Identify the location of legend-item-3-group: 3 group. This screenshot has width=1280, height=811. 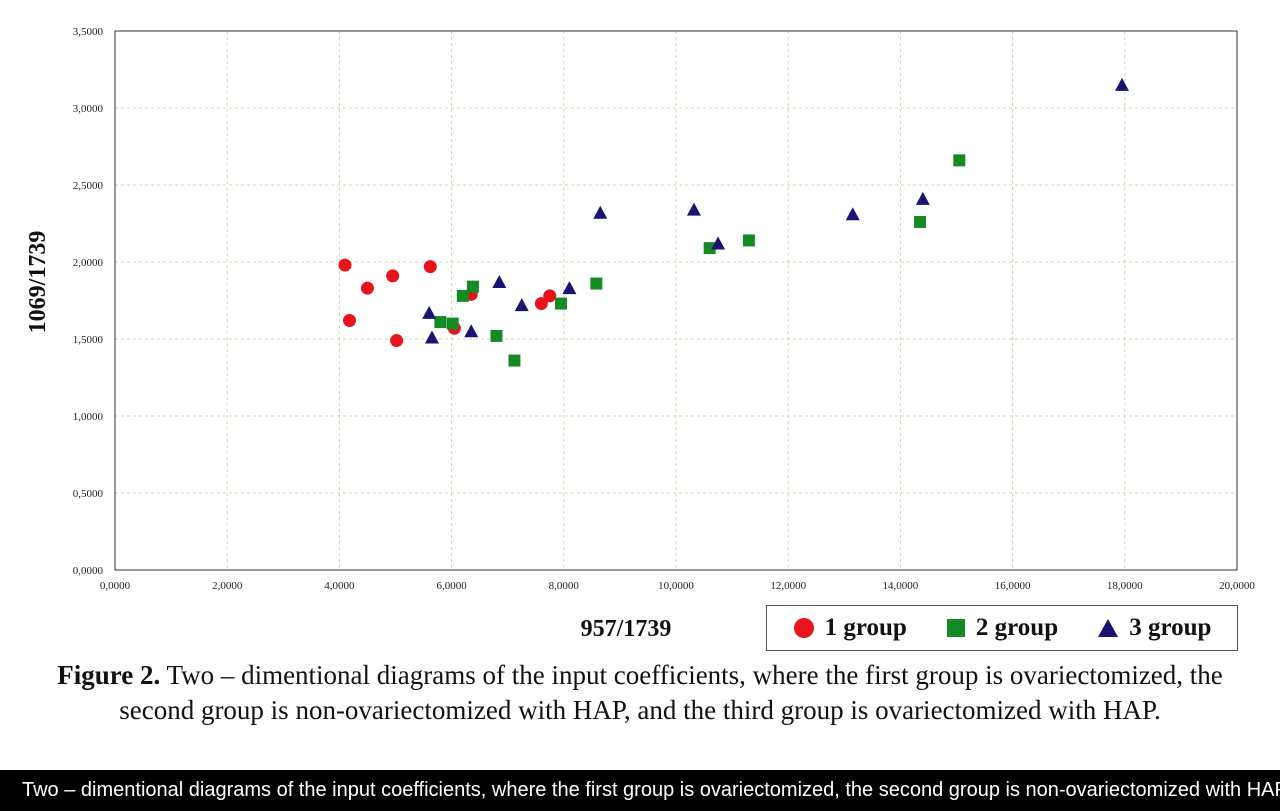
(1154, 628).